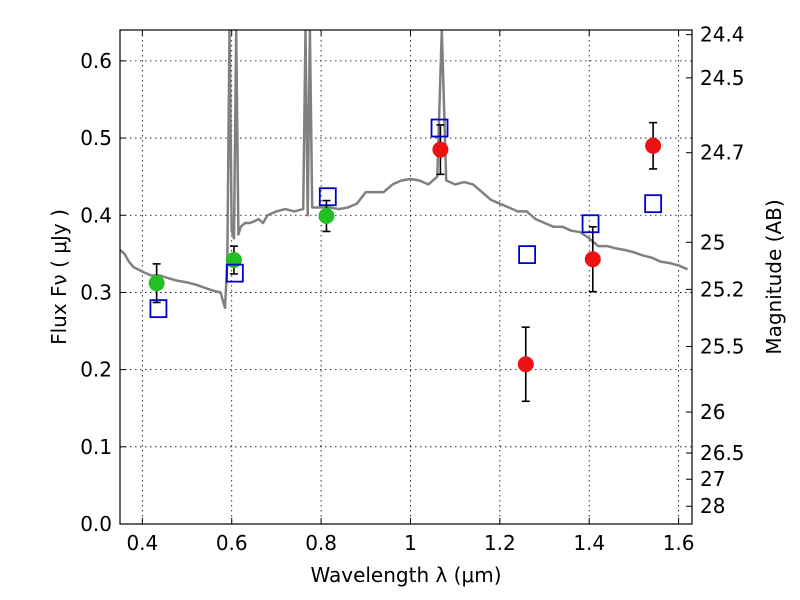 The image size is (800, 600). What do you see at coordinates (142, 543) in the screenshot?
I see `x-tick-label: 0.4` at bounding box center [142, 543].